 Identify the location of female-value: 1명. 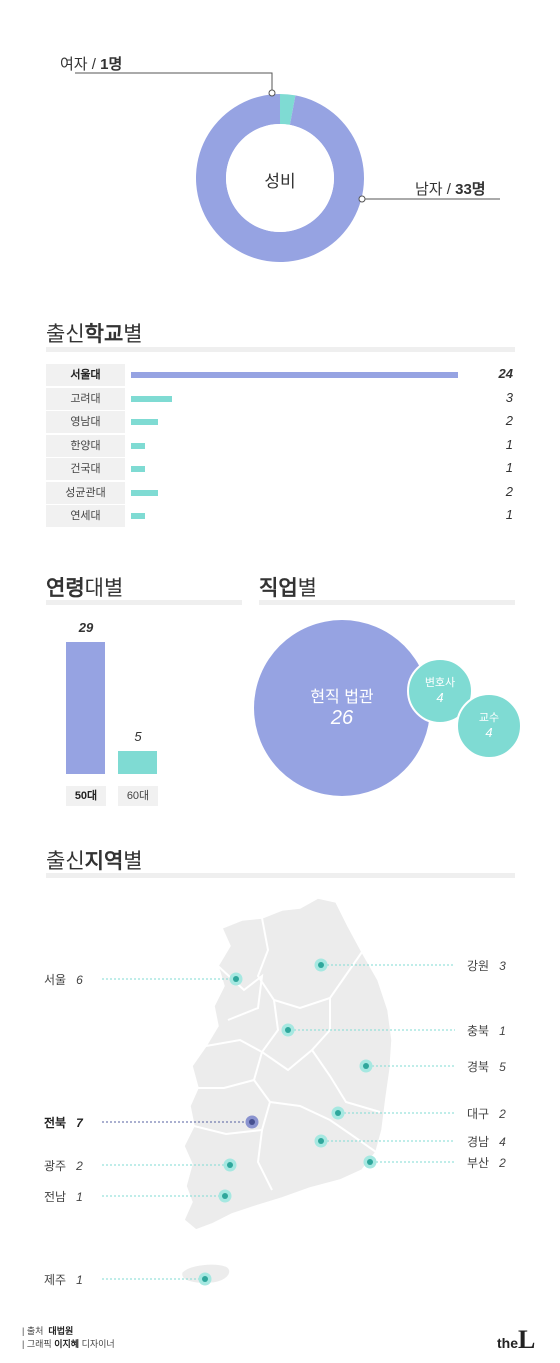
(111, 64).